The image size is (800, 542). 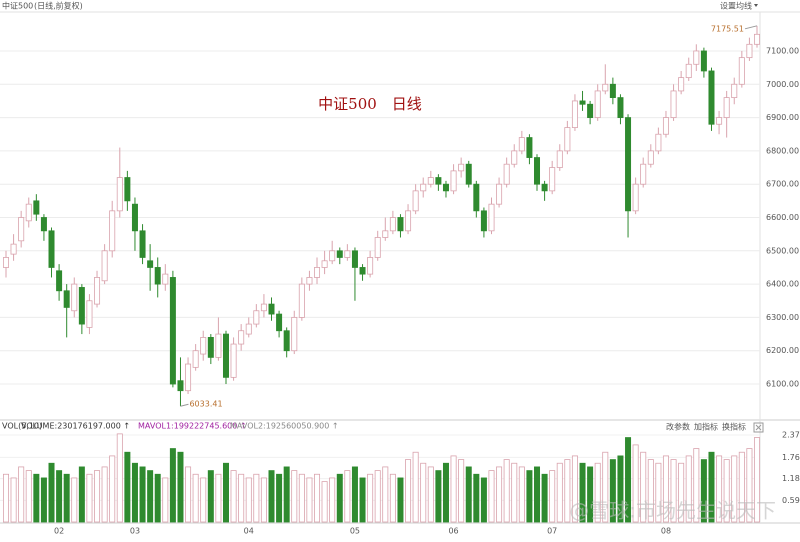 What do you see at coordinates (355, 531) in the screenshot?
I see `x-tick-label: 05` at bounding box center [355, 531].